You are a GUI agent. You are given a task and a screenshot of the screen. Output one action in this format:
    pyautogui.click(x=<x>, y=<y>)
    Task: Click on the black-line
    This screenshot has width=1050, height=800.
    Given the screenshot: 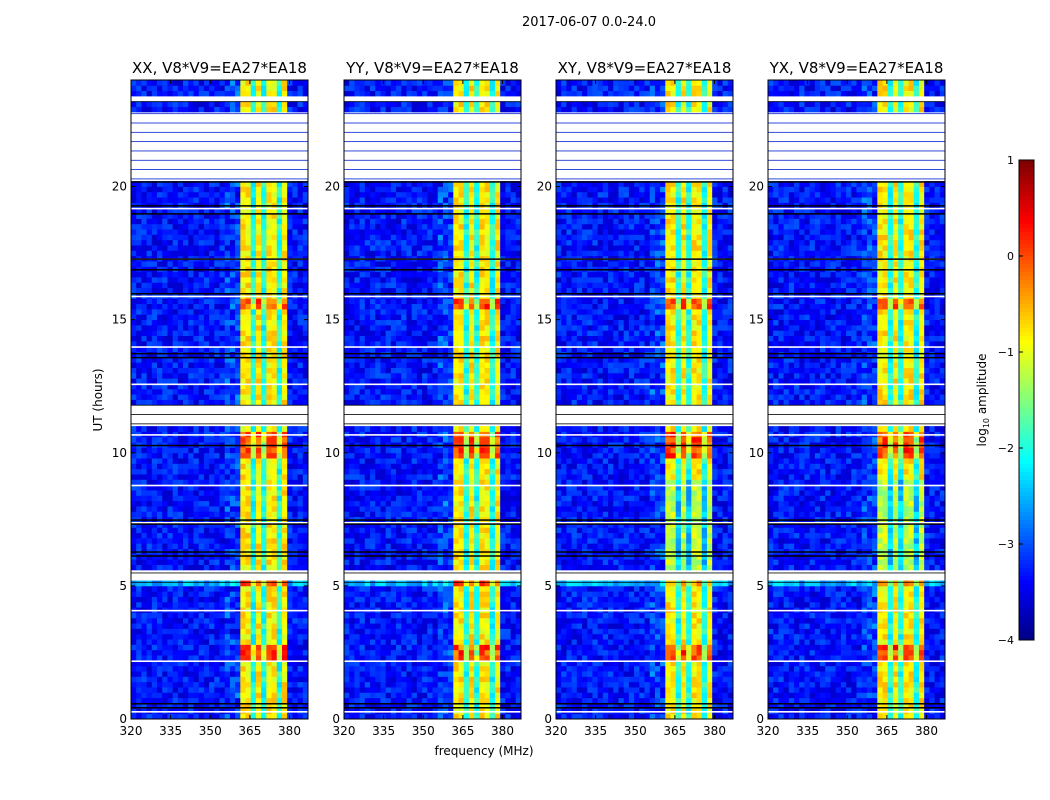 What is the action you would take?
    pyautogui.click(x=219, y=552)
    